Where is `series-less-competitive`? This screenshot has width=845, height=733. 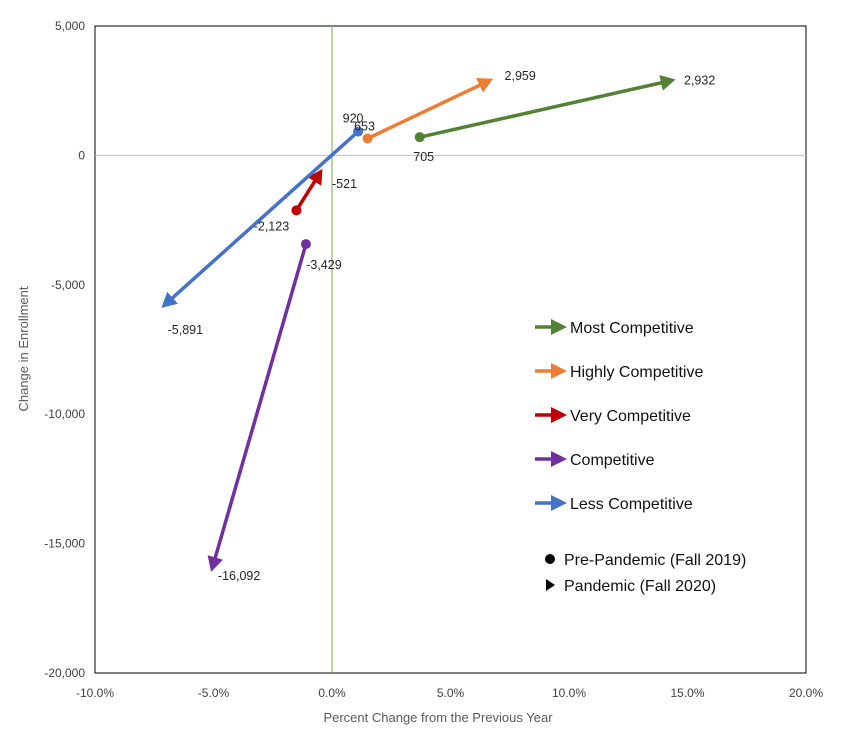
series-less-competitive is located at coordinates (262, 217).